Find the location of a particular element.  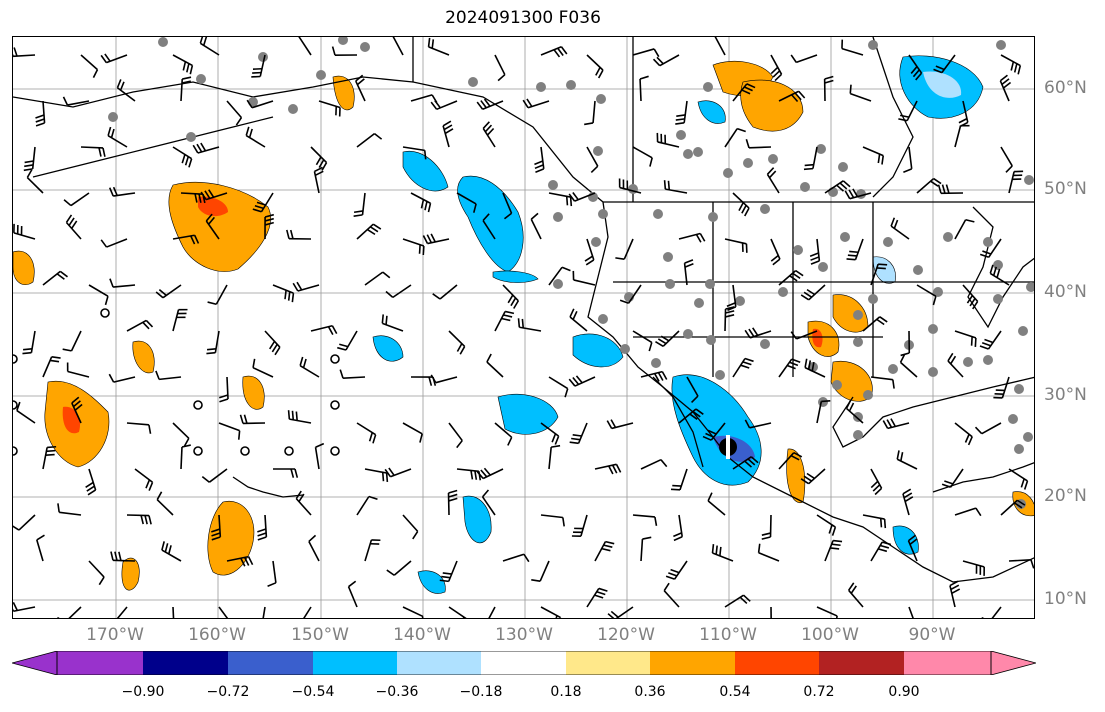

lat-label-60n: 60°N is located at coordinates (1065, 88).